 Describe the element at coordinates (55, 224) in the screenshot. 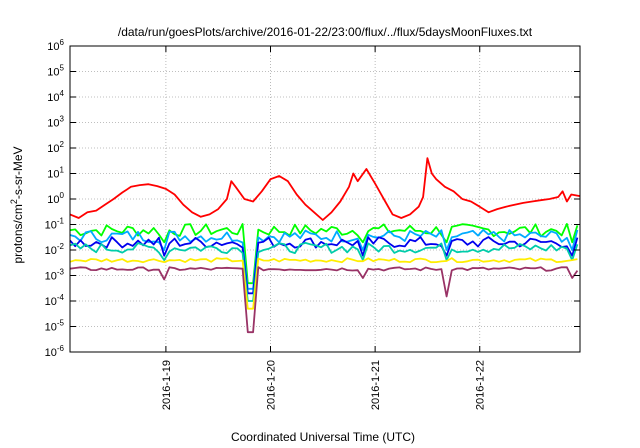

I see `y-tick-label: 10⁻¹` at that location.